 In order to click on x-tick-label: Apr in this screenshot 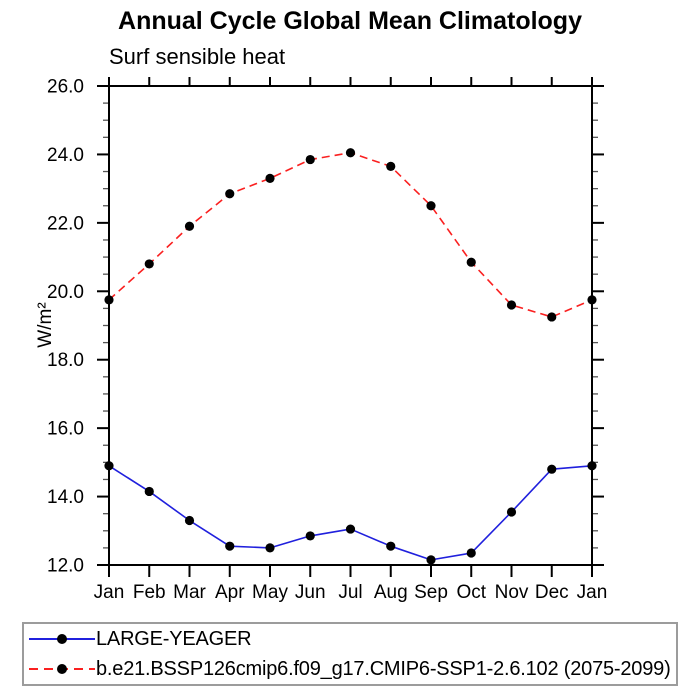, I will do `click(230, 592)`.